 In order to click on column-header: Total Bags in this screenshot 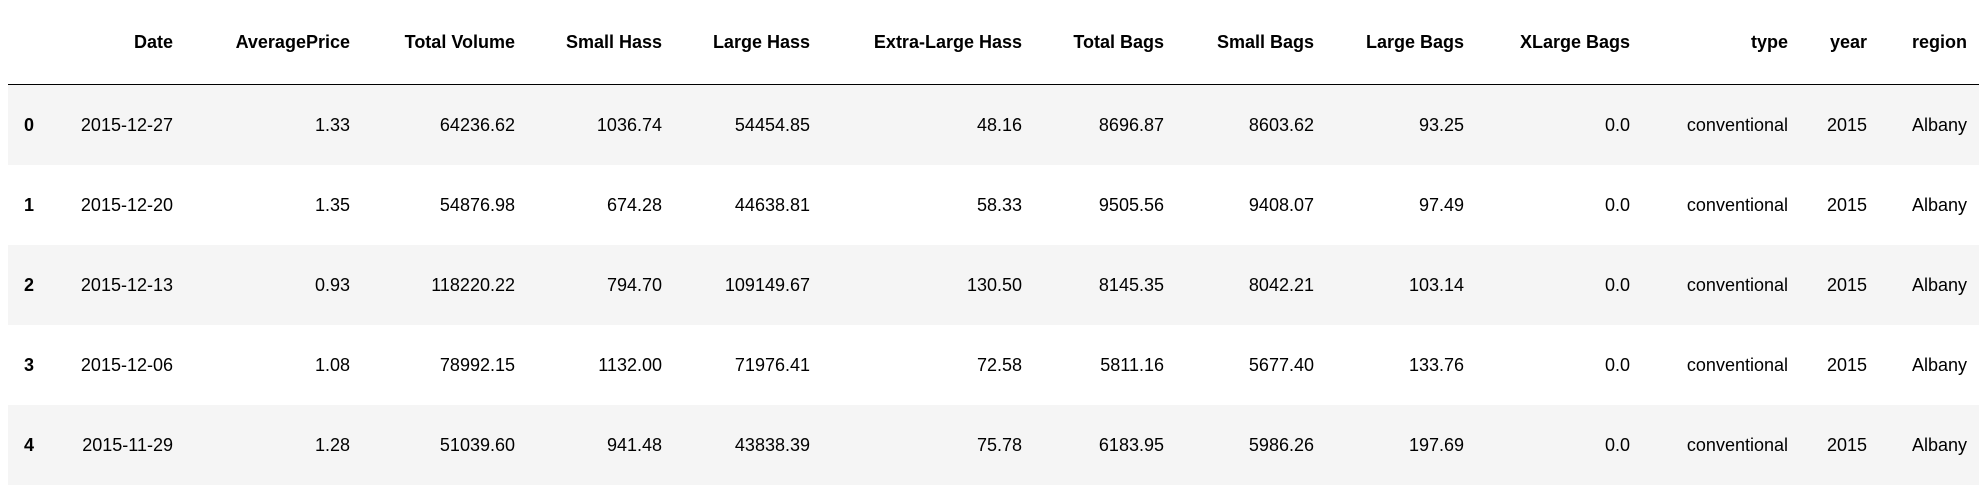, I will do `click(1105, 42)`.